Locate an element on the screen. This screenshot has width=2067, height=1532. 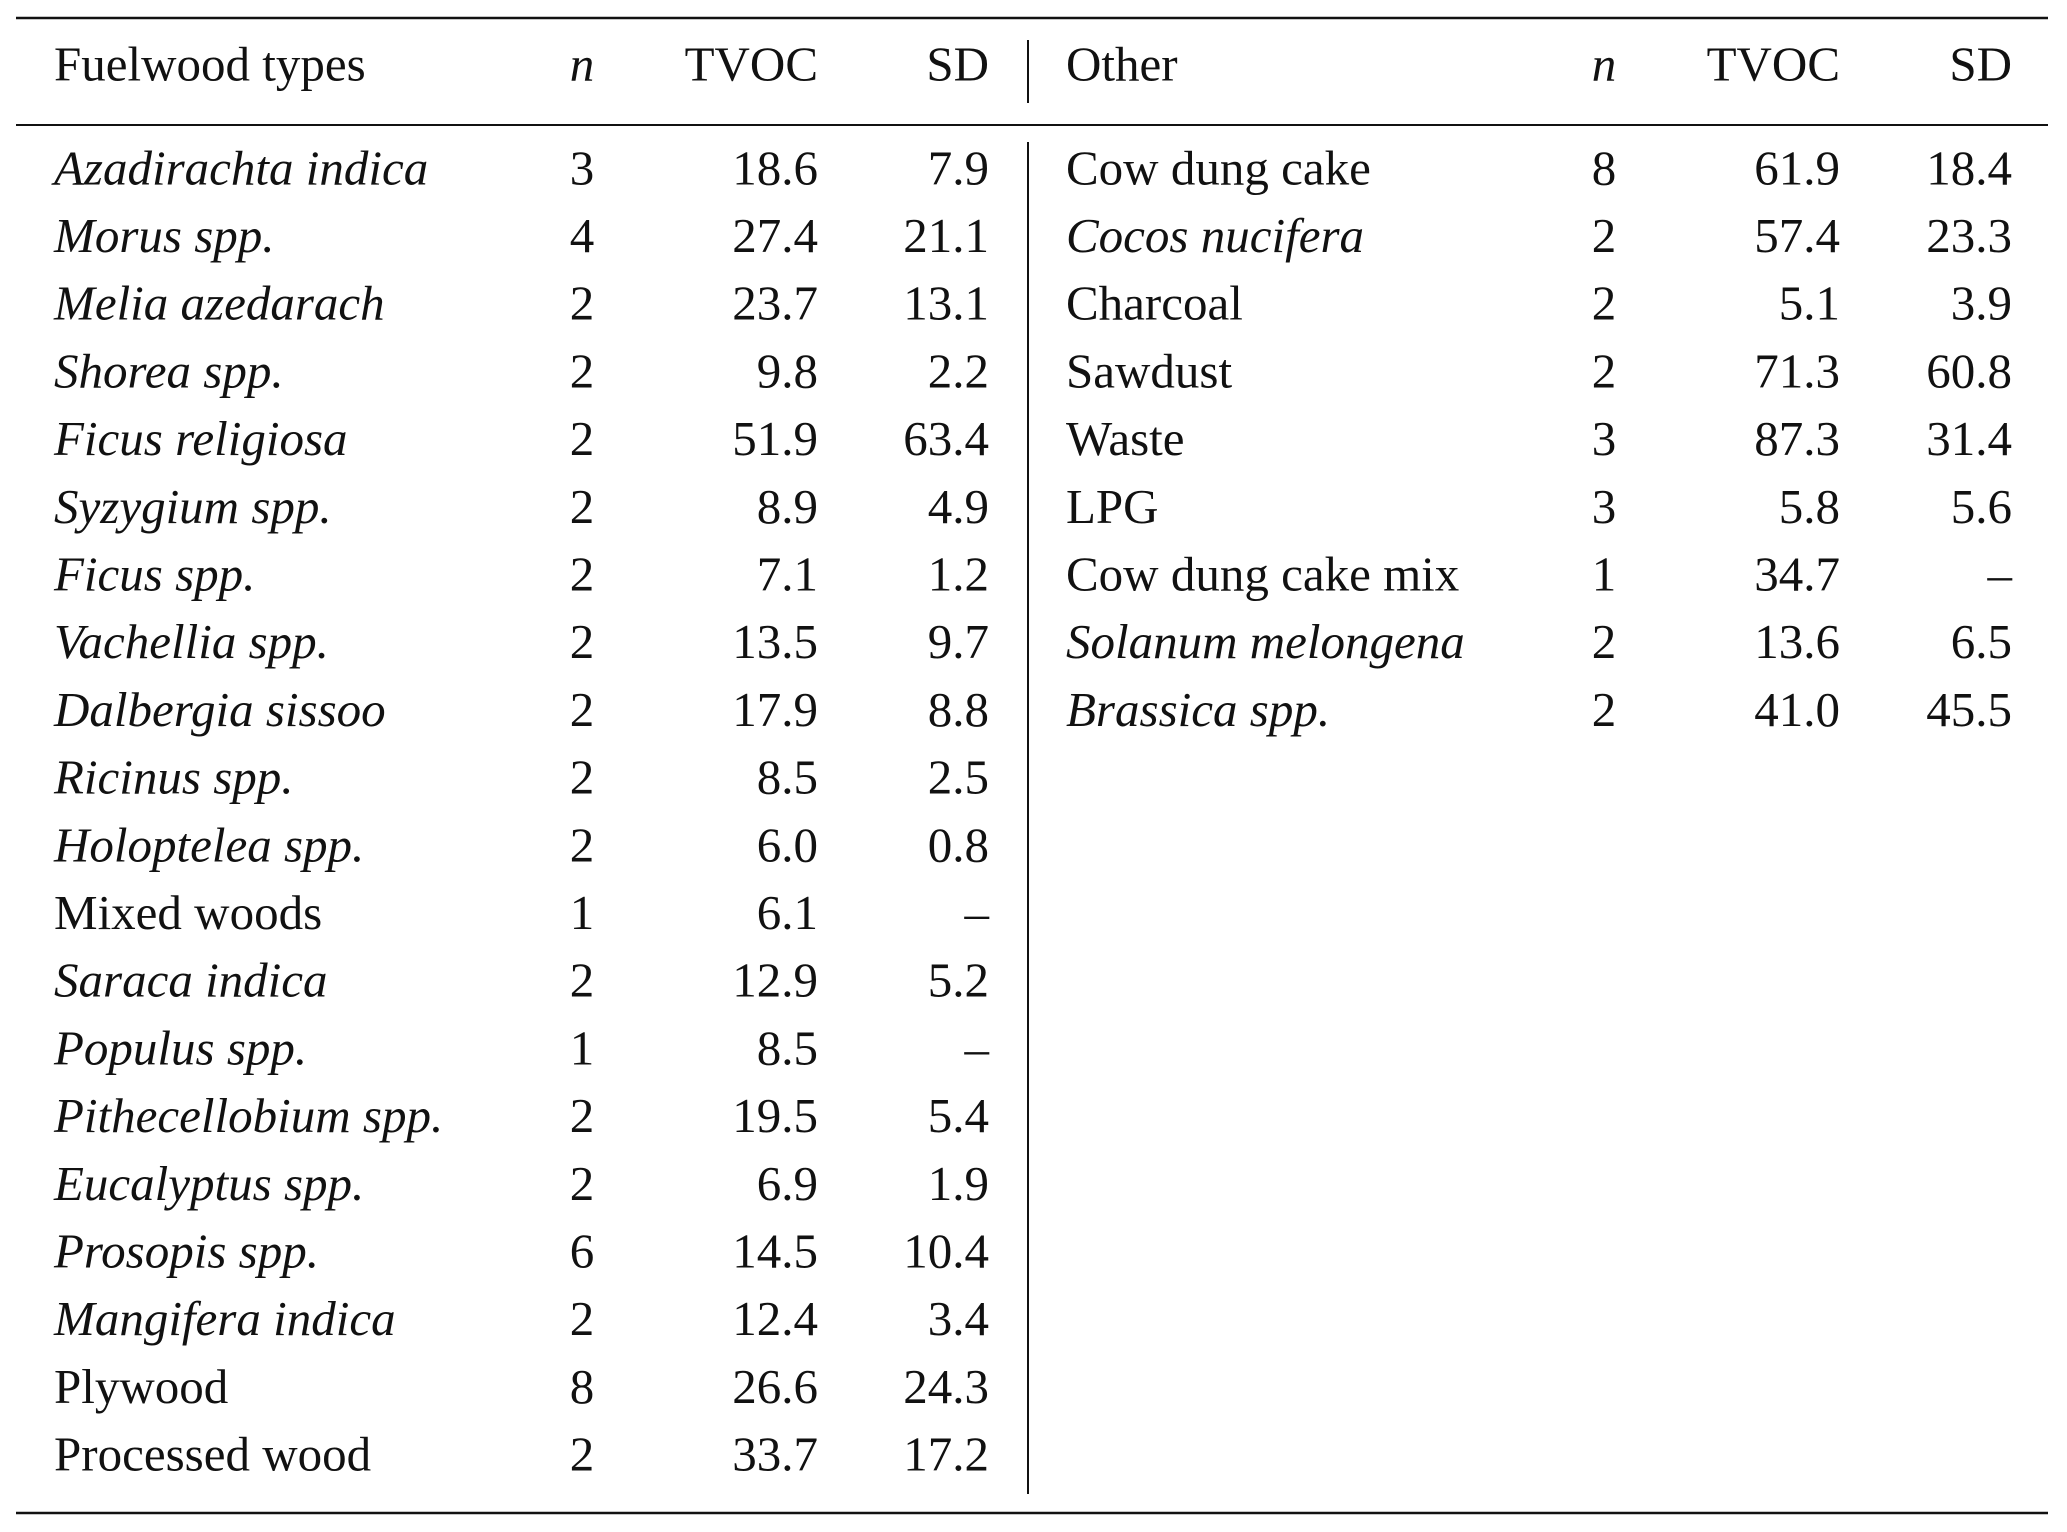
cell: 21.1 is located at coordinates (946, 235).